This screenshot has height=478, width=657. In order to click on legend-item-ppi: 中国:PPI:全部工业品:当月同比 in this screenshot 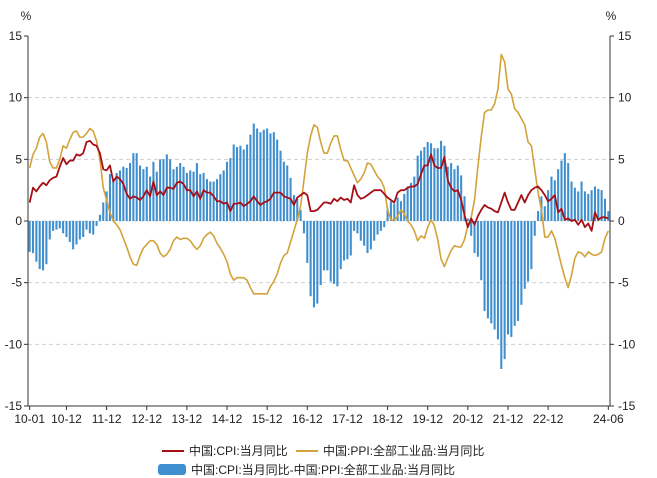, I will do `click(390, 450)`.